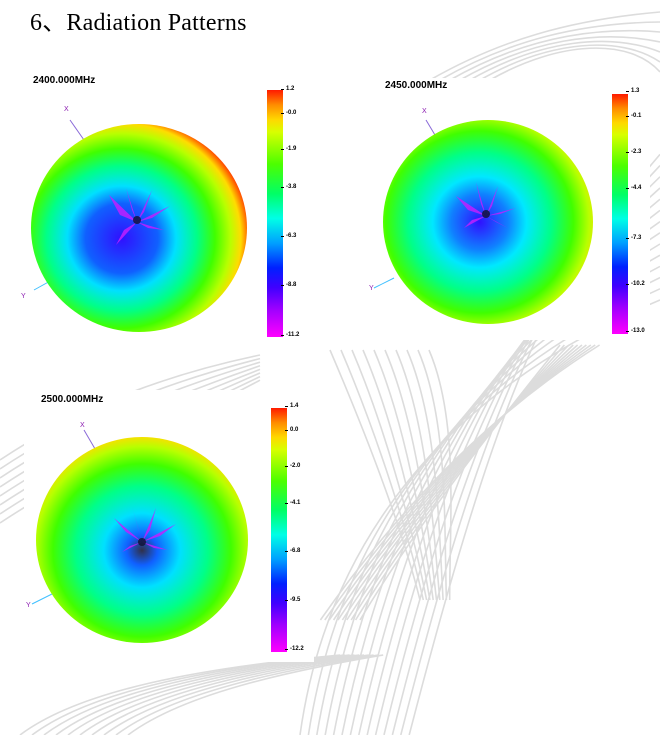  Describe the element at coordinates (288, 236) in the screenshot. I see `colorbar-tick: -6.3` at that location.